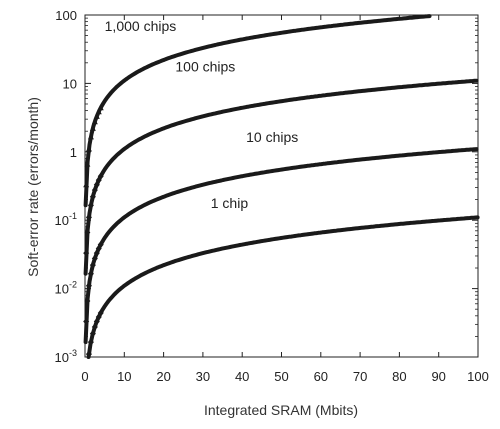  What do you see at coordinates (360, 376) in the screenshot?
I see `x-tick-label: 70` at bounding box center [360, 376].